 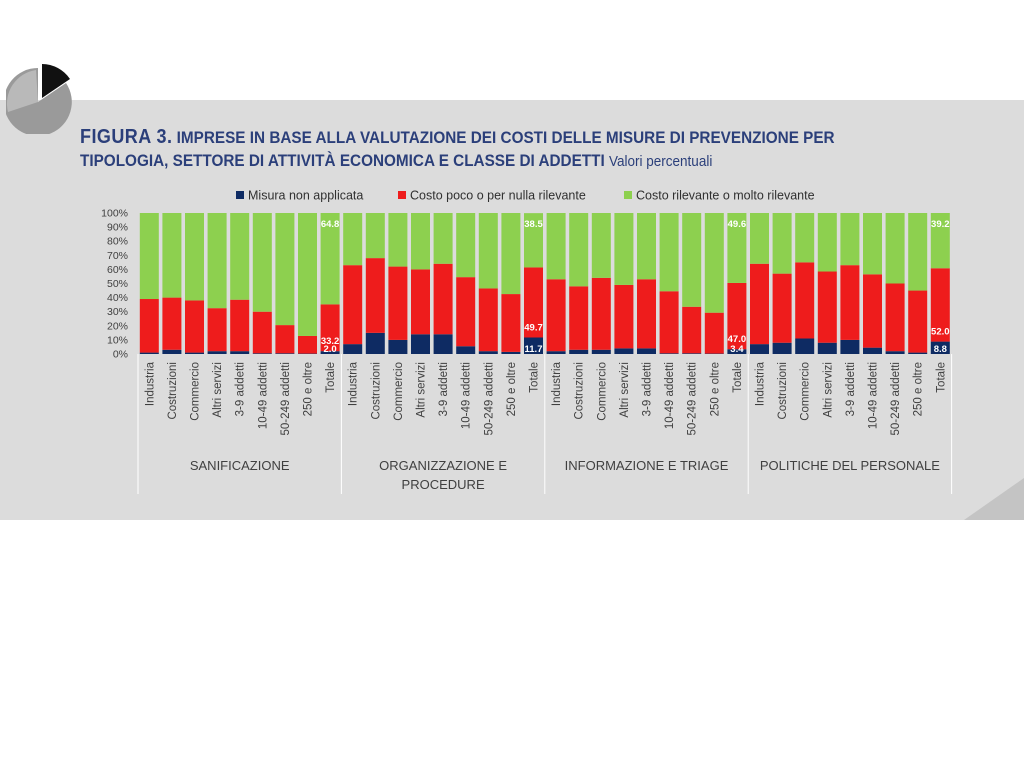 What do you see at coordinates (120, 355) in the screenshot?
I see `y-tick-label: 0%` at bounding box center [120, 355].